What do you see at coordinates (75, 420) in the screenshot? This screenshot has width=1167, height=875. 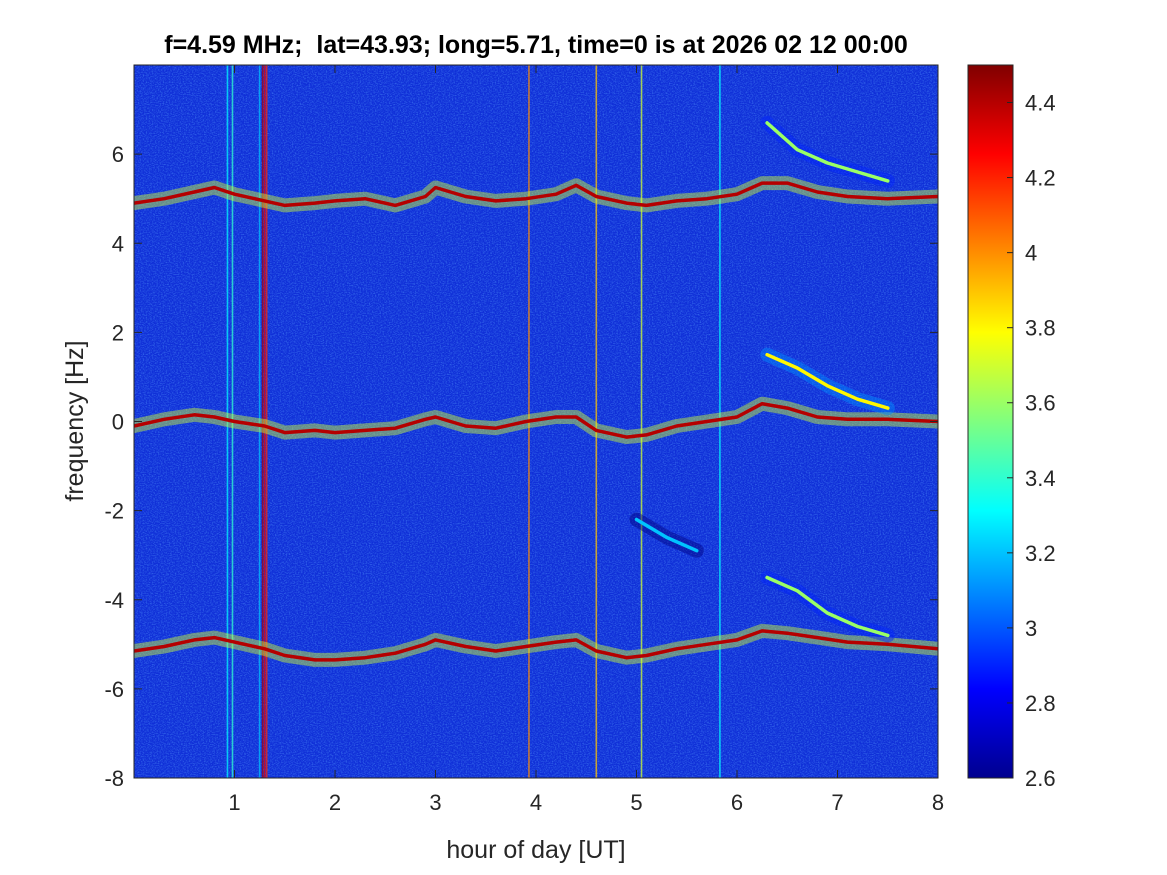 I see `y-axis-label: frequency [Hz]` at bounding box center [75, 420].